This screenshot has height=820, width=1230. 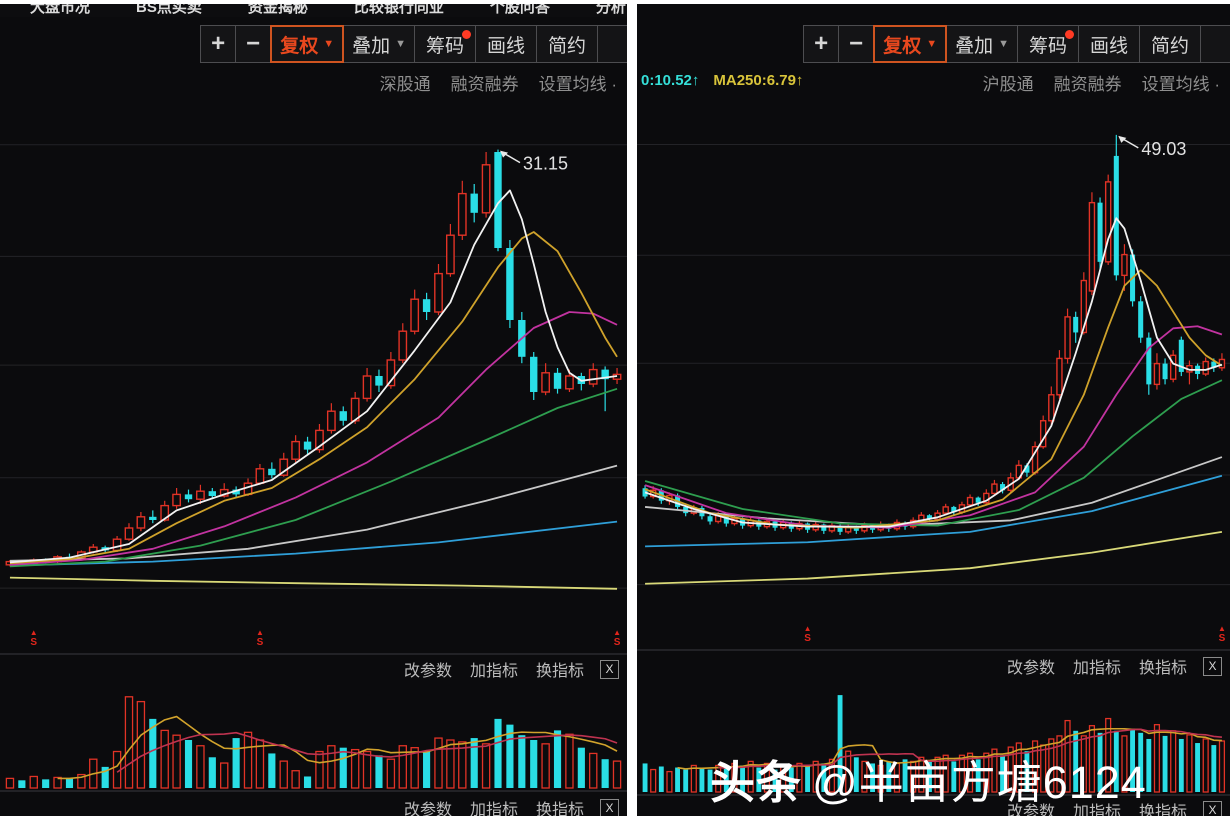 What do you see at coordinates (405, 84) in the screenshot?
I see `link-shengutong: 深股通` at bounding box center [405, 84].